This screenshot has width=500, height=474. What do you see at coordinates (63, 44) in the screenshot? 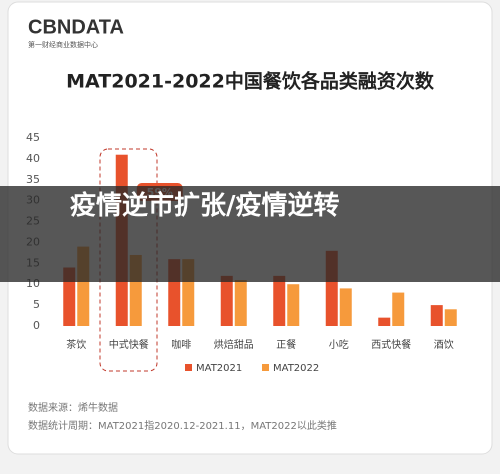
I see `logo-subtitle: 第一财经商业数据中心` at bounding box center [63, 44].